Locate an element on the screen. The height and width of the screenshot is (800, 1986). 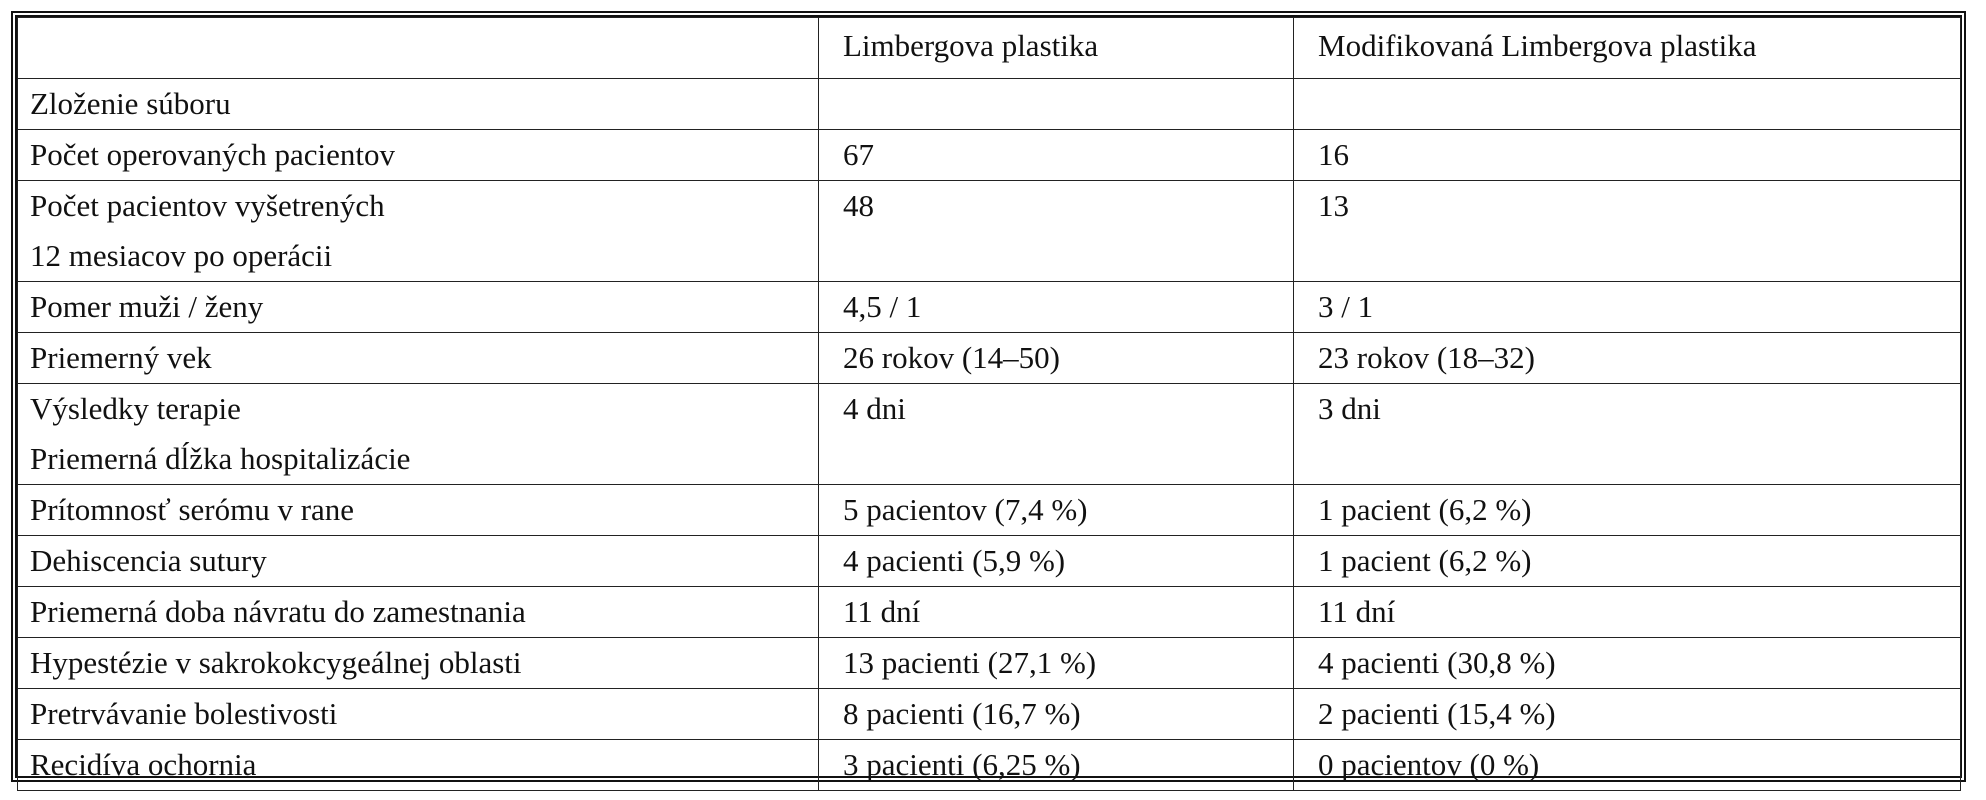
cell-limberg: 4,5 / 1 is located at coordinates (1056, 307).